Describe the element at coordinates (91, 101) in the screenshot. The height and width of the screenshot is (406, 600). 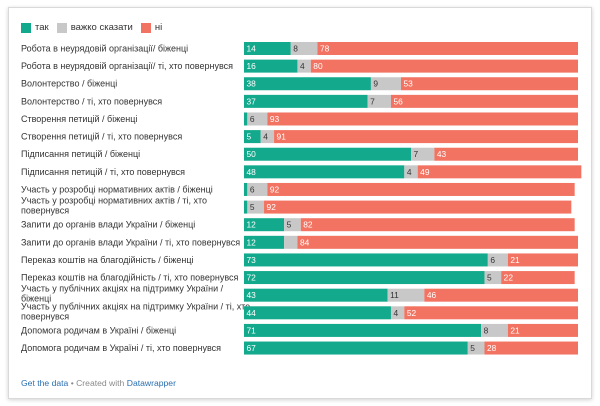
I see `row-label: Волонтерство / ті, хто повернувся` at that location.